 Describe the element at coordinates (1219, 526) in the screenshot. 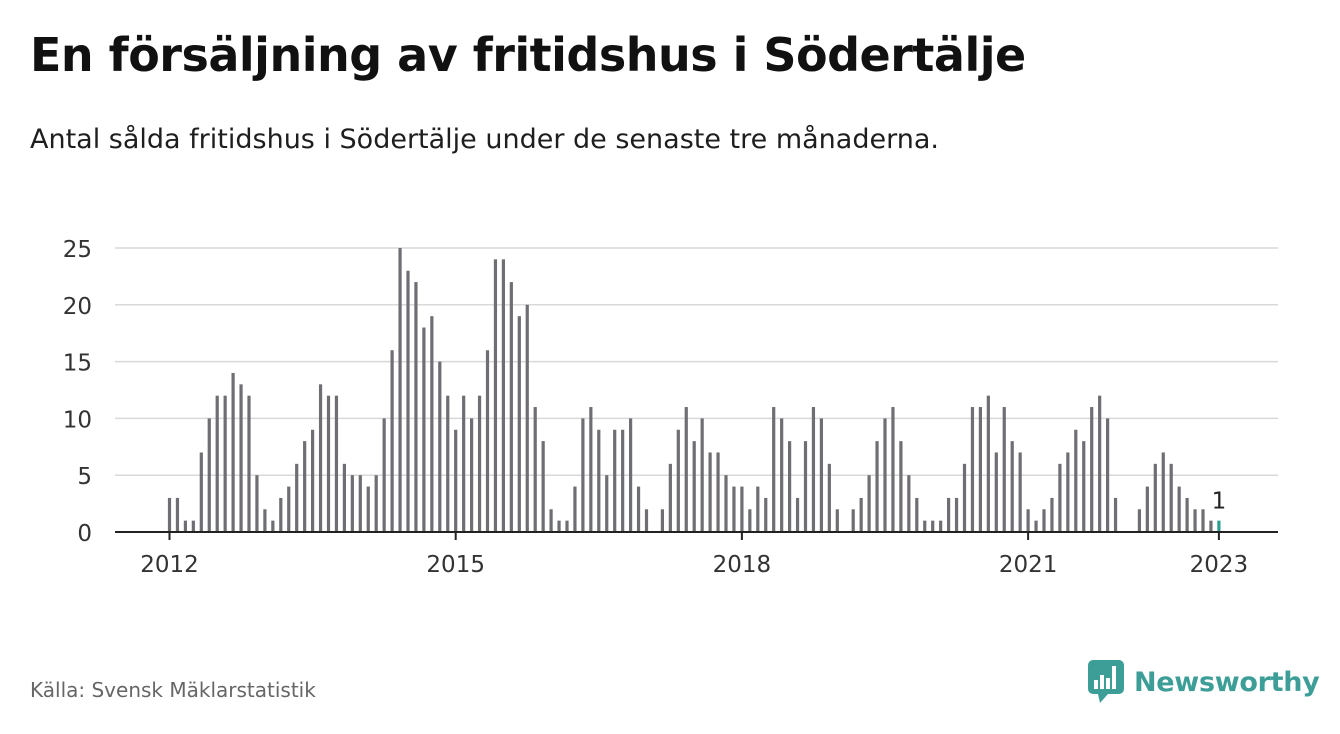

I see `bar-latest` at that location.